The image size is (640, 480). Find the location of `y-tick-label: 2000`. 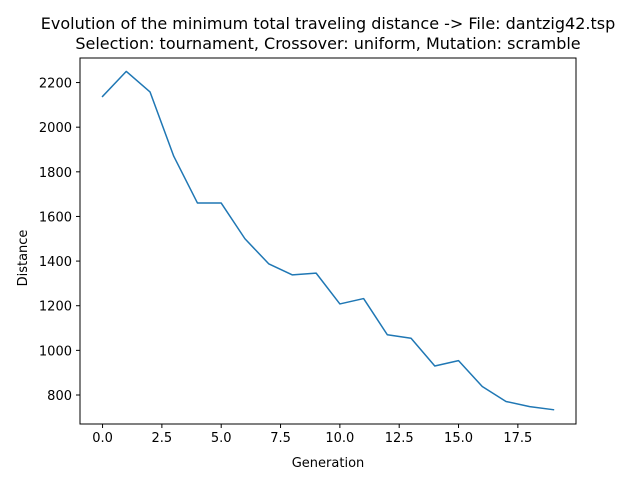

y-tick-label: 2000 is located at coordinates (55, 128).